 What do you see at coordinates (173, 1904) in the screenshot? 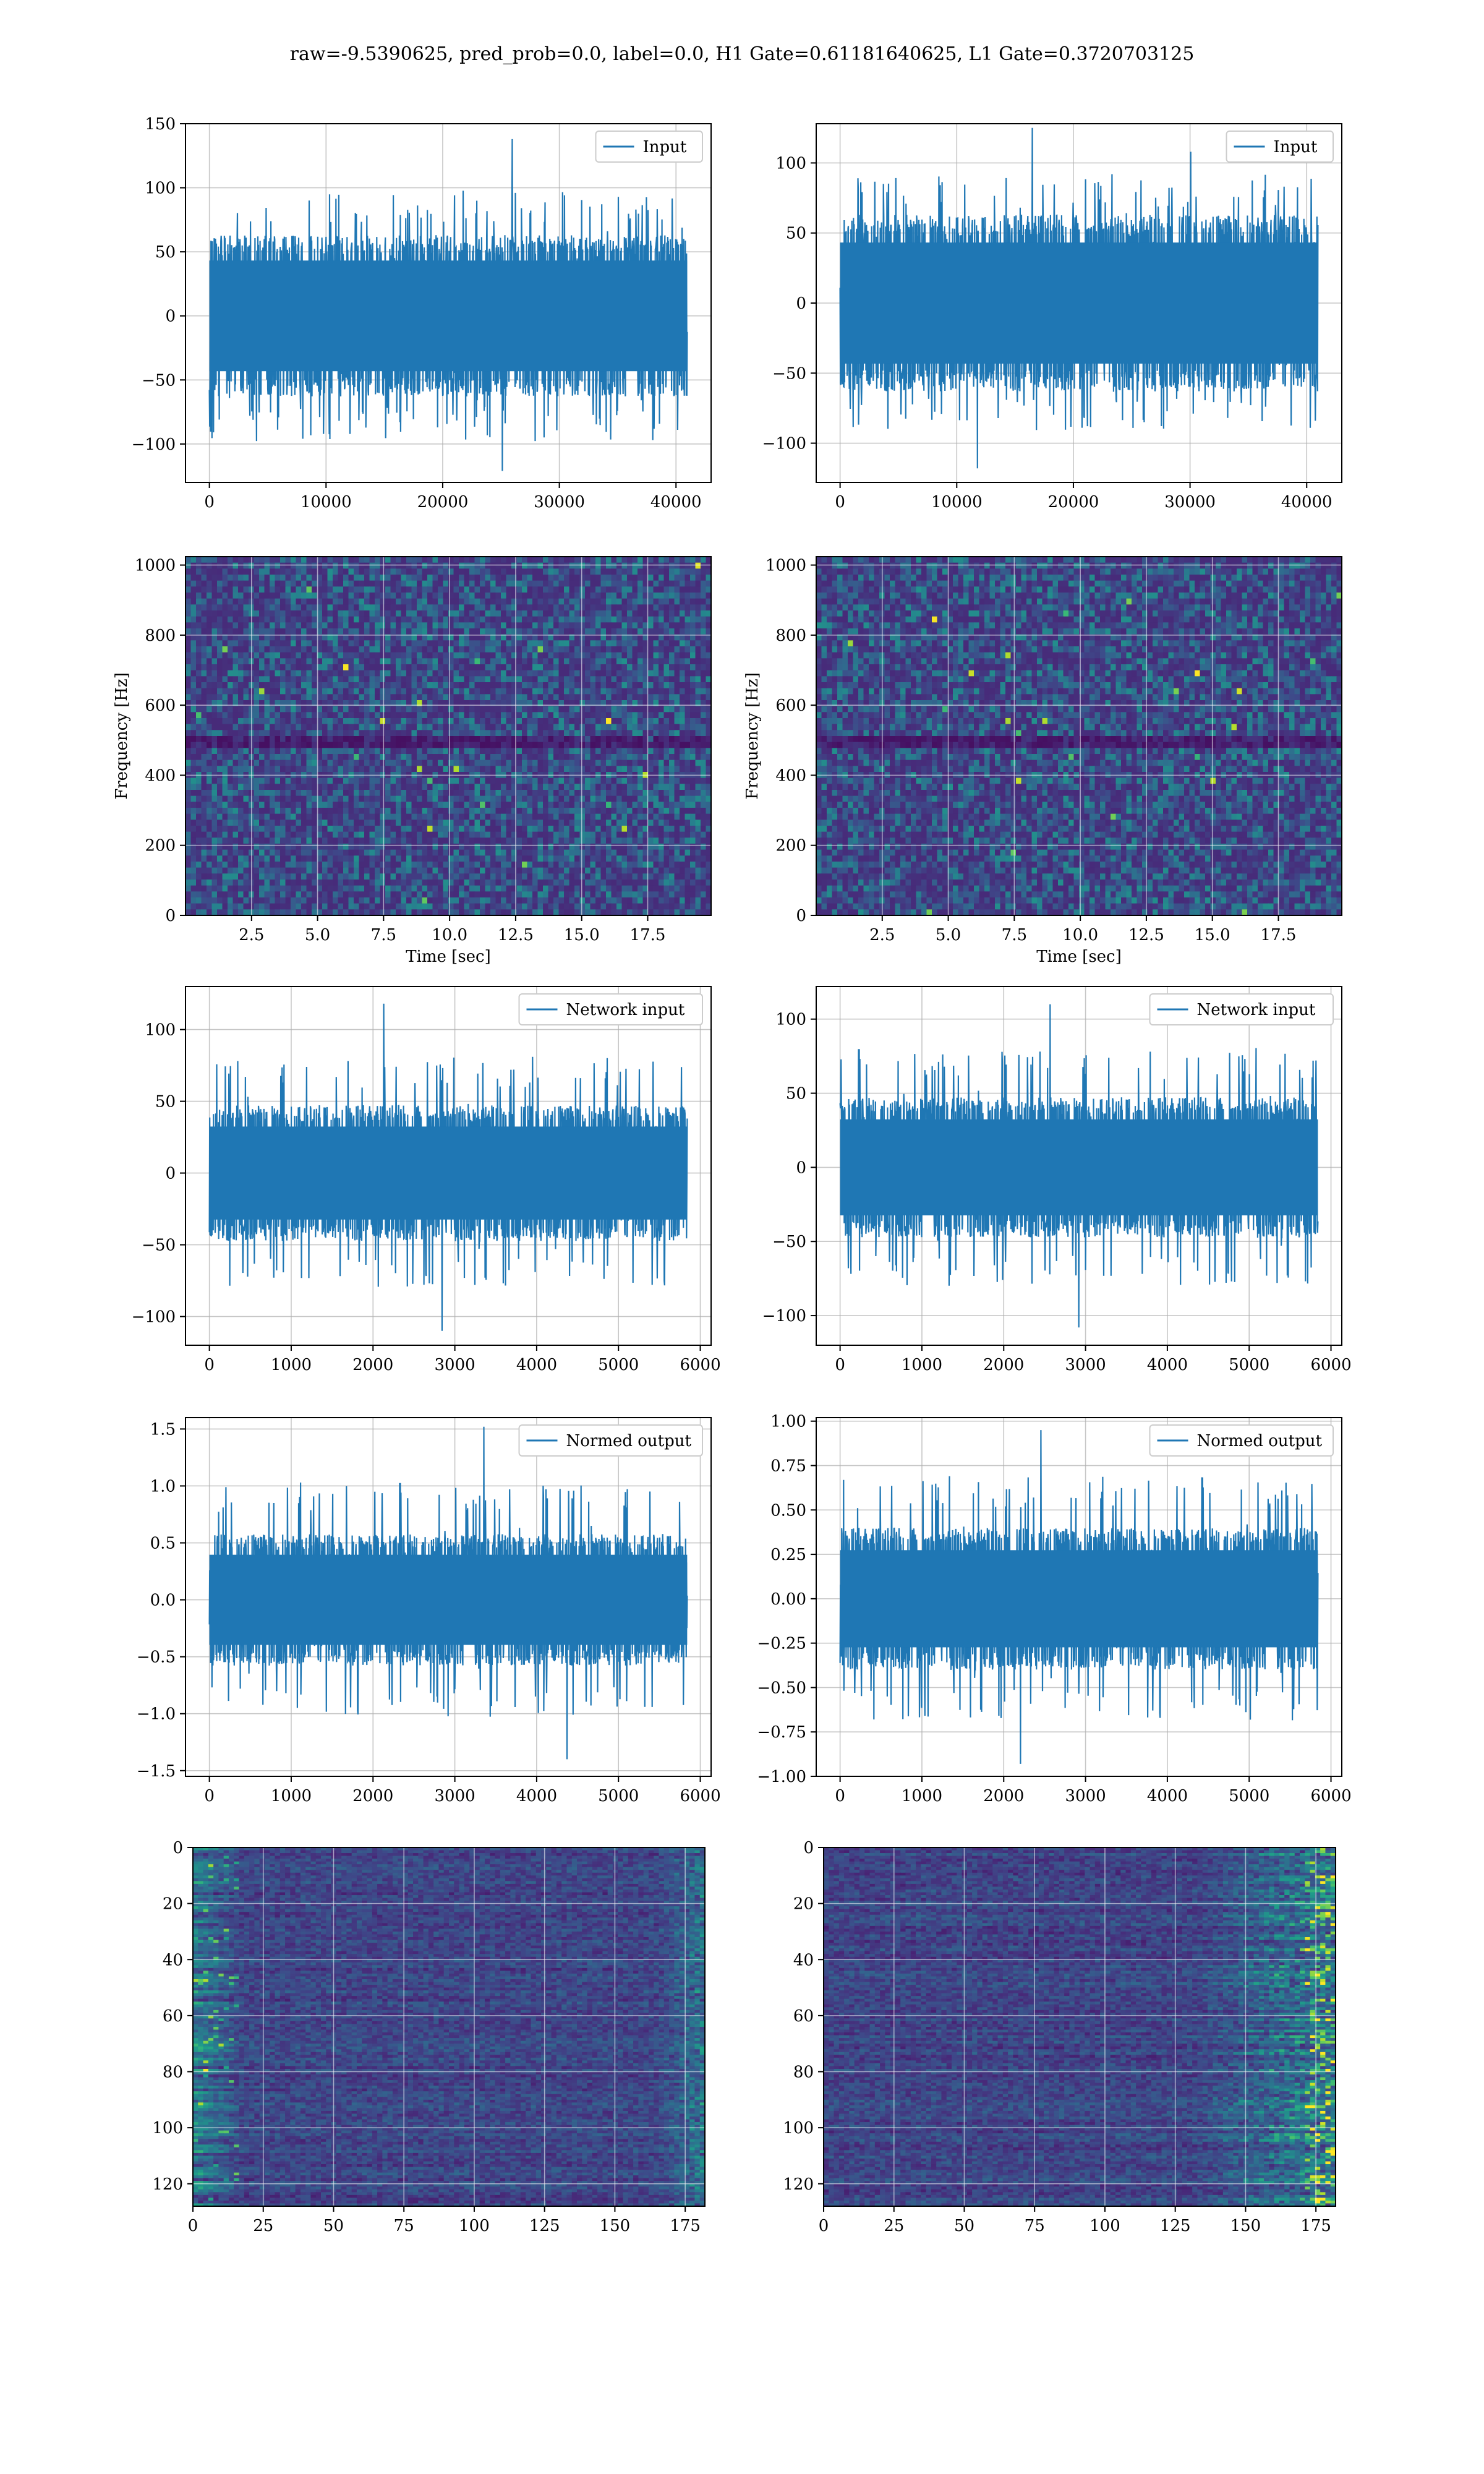
I see `y-tick-label: 20` at bounding box center [173, 1904].